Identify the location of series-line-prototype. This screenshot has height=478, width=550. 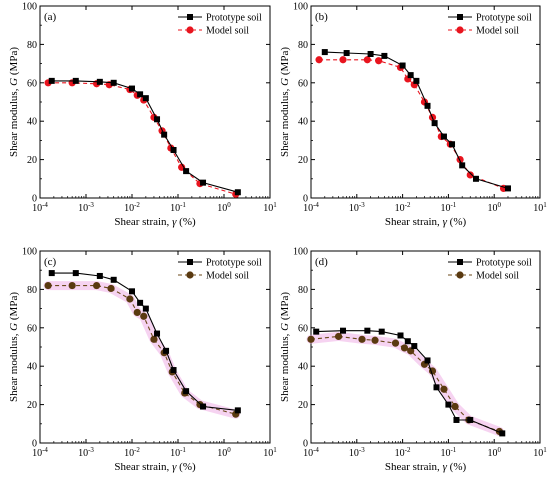
(144, 341).